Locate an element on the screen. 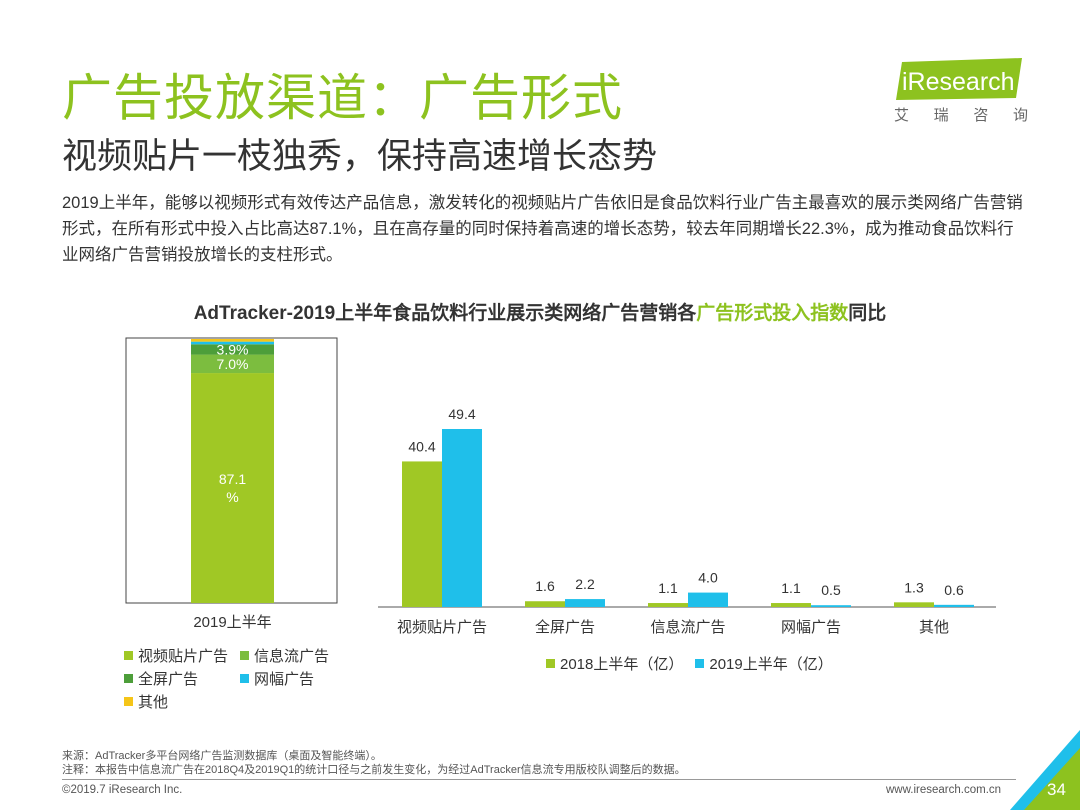 The image size is (1080, 810). bar-value-label: 0.5 is located at coordinates (831, 590).